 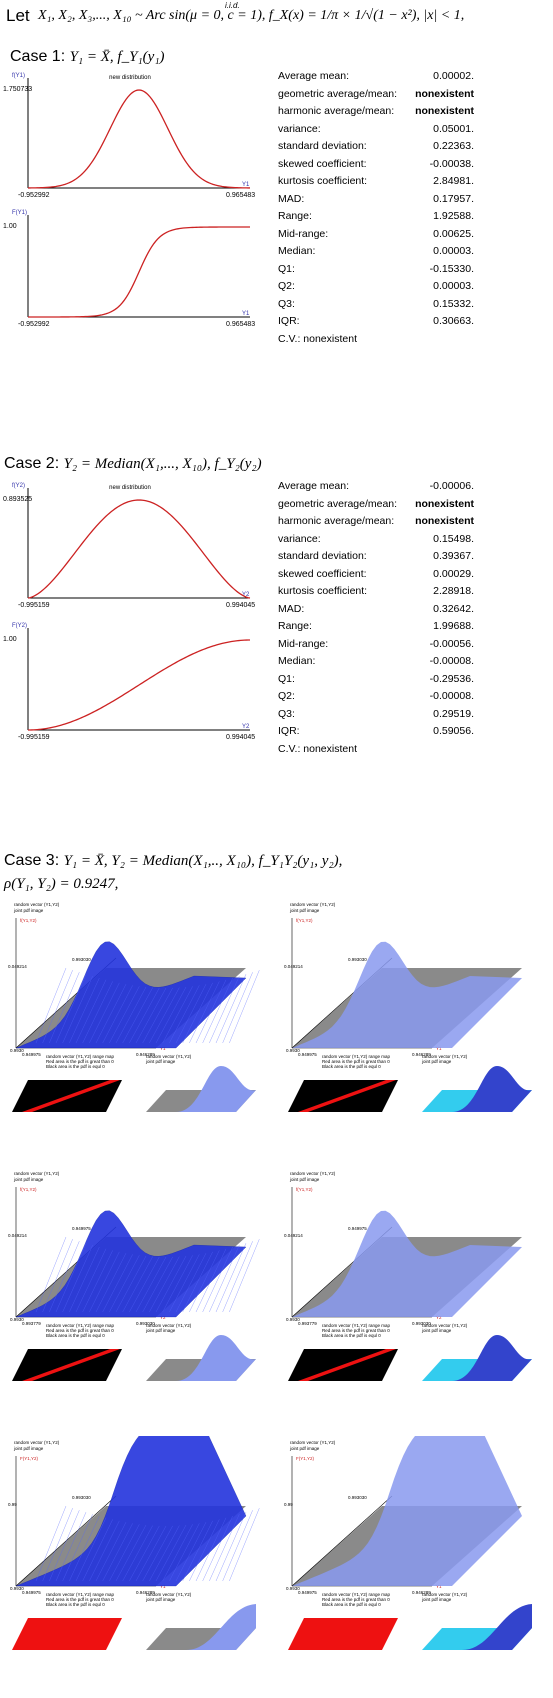 I want to click on stat-label: skewed coefficient:, so click(x=322, y=573).